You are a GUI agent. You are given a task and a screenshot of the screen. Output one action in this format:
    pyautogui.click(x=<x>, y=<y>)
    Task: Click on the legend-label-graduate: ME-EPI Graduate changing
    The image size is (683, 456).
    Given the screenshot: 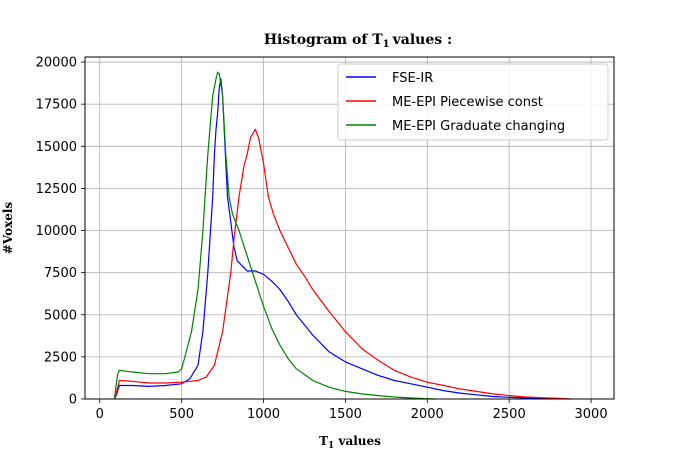 What is the action you would take?
    pyautogui.click(x=478, y=126)
    